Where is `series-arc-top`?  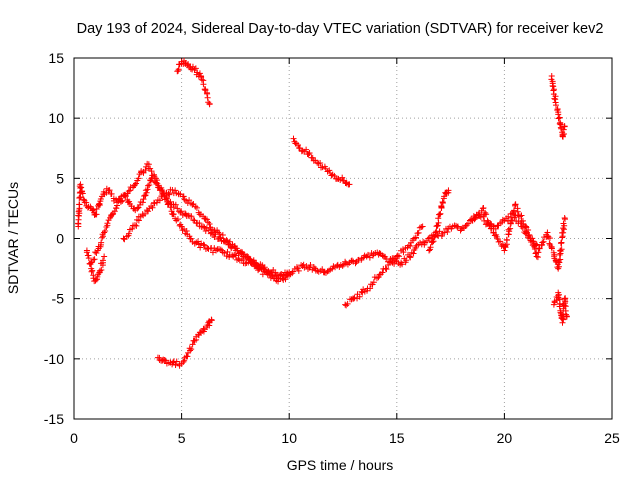 series-arc-top is located at coordinates (193, 82).